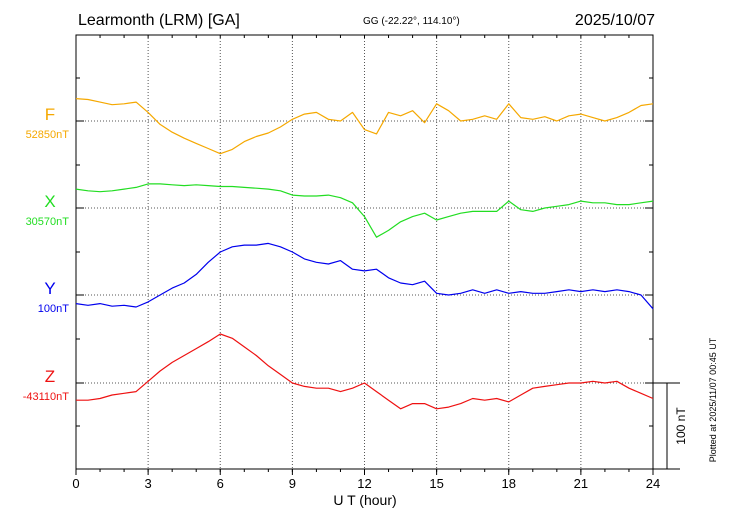 The height and width of the screenshot is (520, 730). What do you see at coordinates (49, 201) in the screenshot?
I see `series-name-x: X` at bounding box center [49, 201].